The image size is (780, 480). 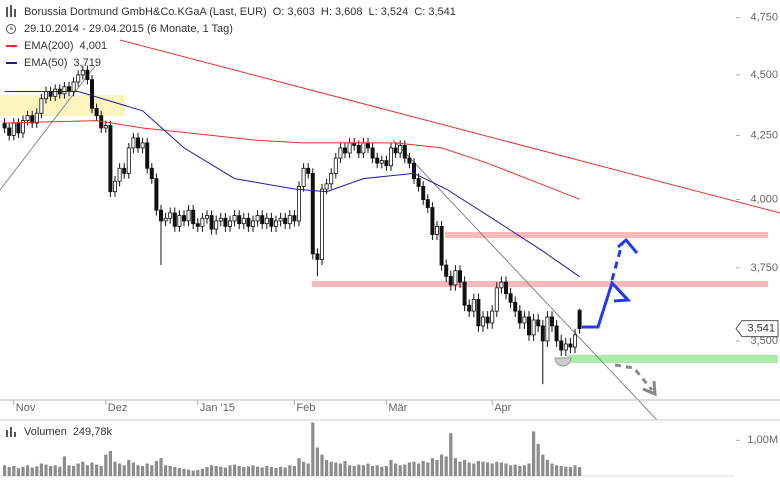 I want to click on clock-icon, so click(x=11, y=28).